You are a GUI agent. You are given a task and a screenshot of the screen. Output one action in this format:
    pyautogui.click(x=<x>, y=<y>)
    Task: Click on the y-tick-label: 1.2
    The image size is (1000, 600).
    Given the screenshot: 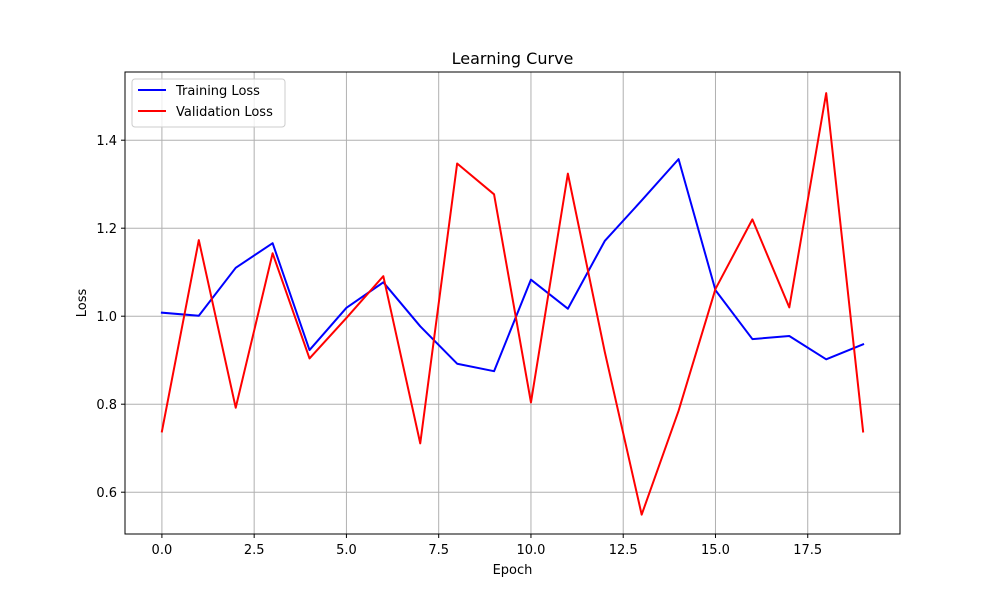 What is the action you would take?
    pyautogui.click(x=106, y=229)
    